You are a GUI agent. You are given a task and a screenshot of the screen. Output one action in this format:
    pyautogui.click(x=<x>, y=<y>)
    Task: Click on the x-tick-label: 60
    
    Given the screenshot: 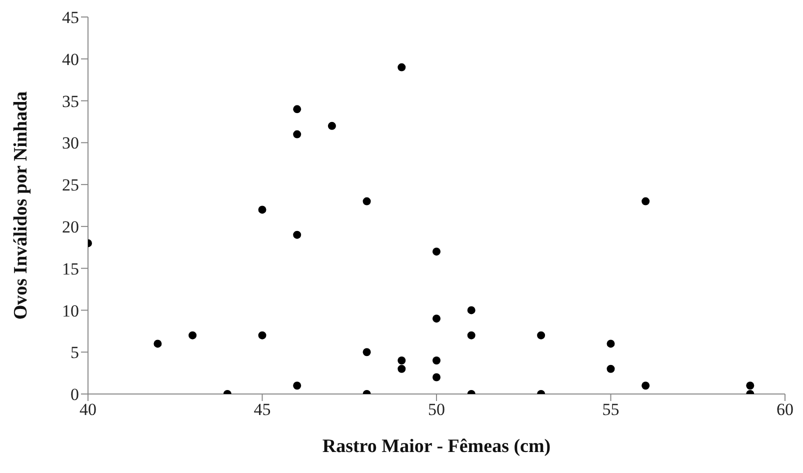 What is the action you would take?
    pyautogui.click(x=785, y=410)
    